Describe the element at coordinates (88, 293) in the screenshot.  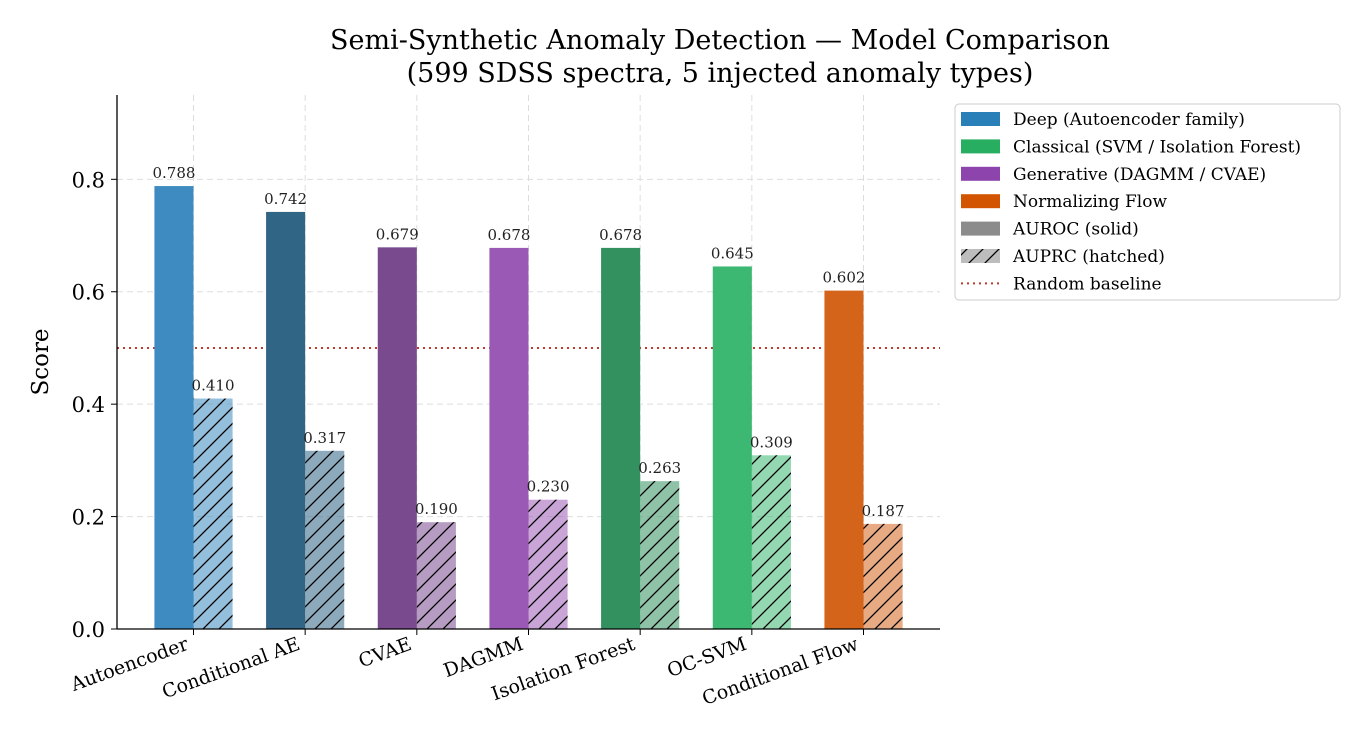
I see `y-tick-label: 0.6` at that location.